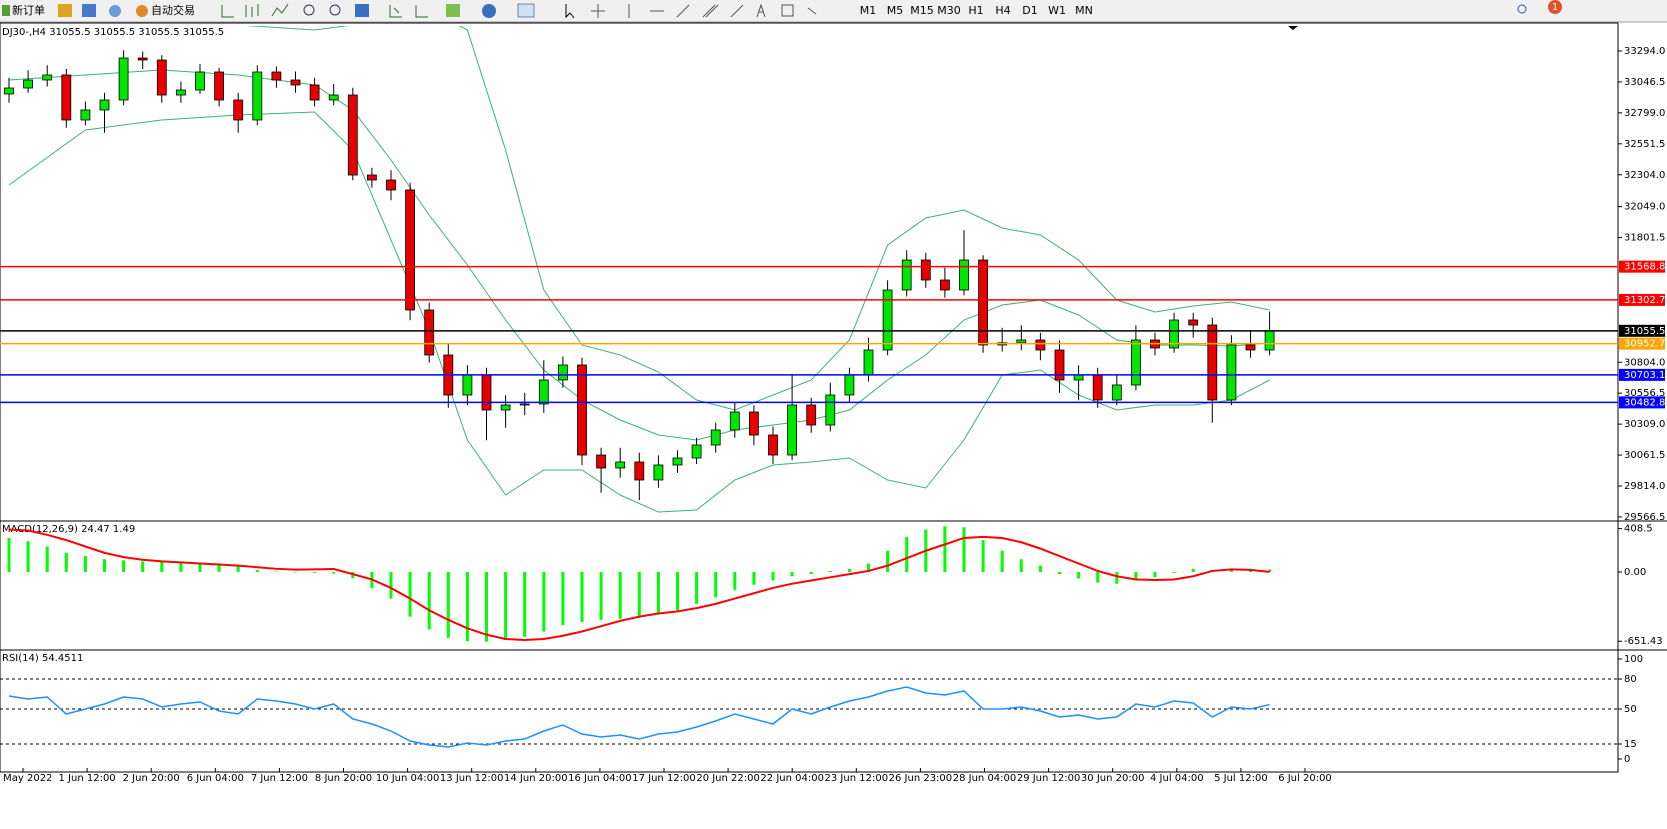  I want to click on timeframe-button: M5, so click(895, 10).